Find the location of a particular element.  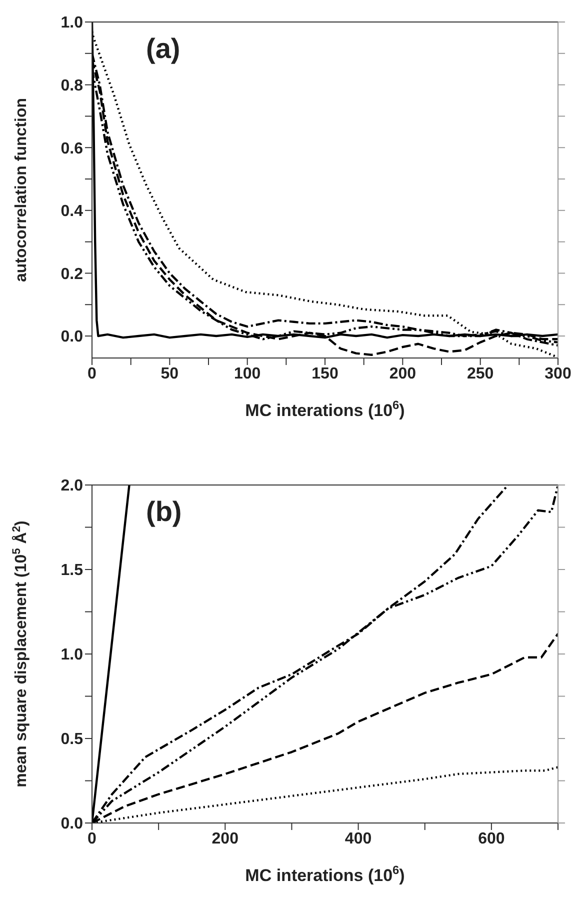

x-tick-label: 100 is located at coordinates (247, 373).